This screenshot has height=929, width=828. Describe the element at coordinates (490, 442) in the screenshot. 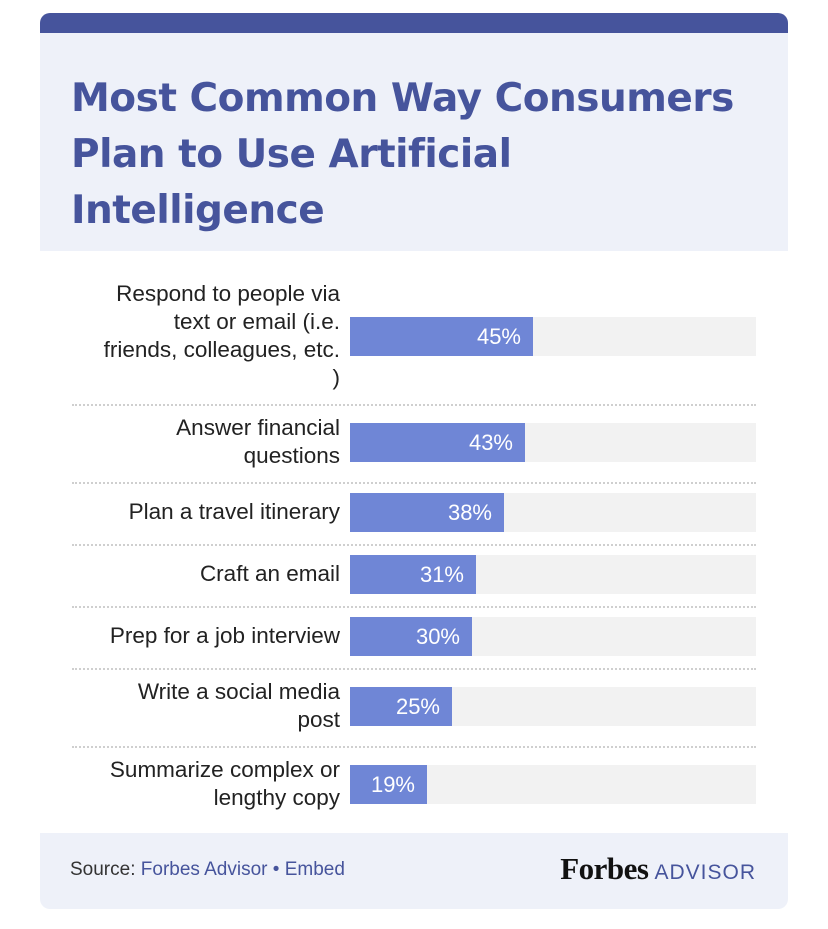

I see `bar-value-label: 43%` at that location.